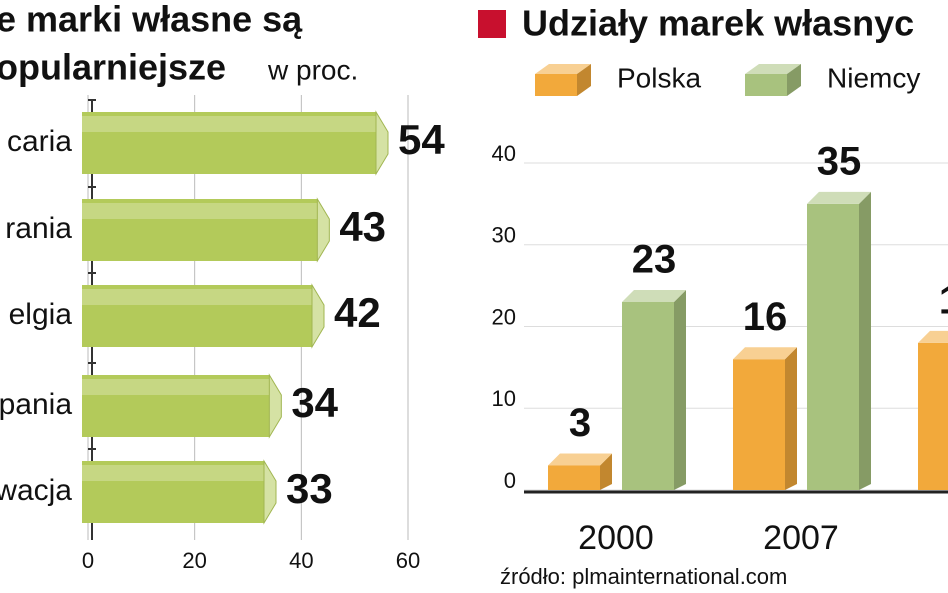 Image resolution: width=948 pixels, height=593 pixels. I want to click on value-label: 23, so click(654, 260).